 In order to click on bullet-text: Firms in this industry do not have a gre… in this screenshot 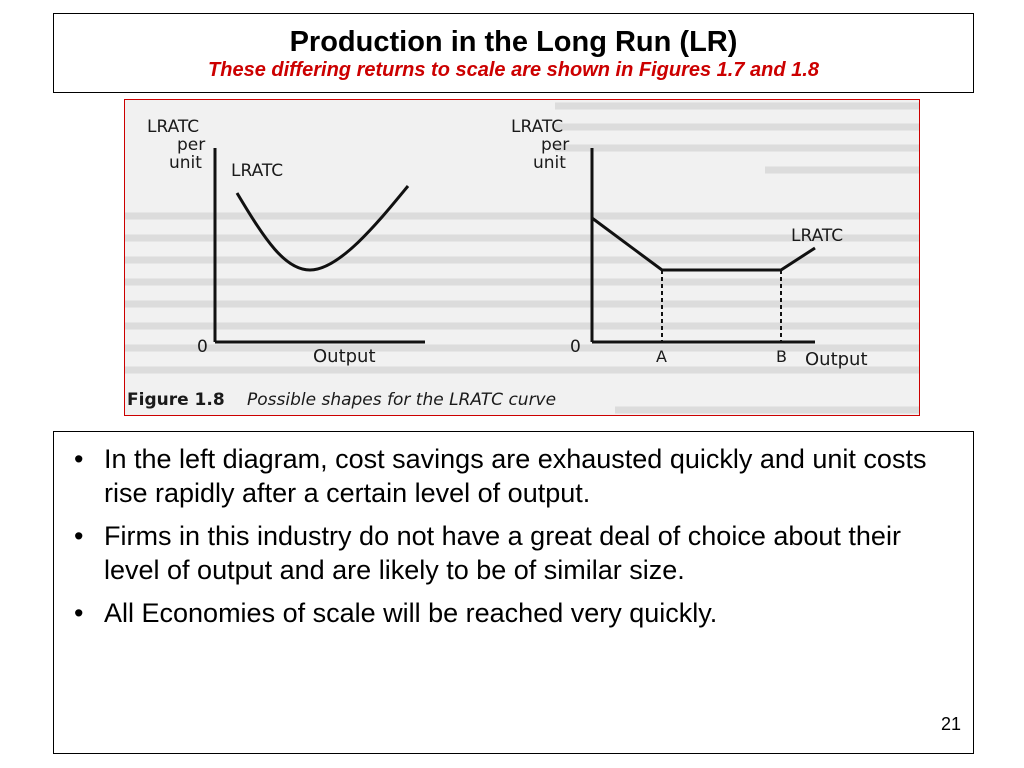, I will do `click(502, 553)`.